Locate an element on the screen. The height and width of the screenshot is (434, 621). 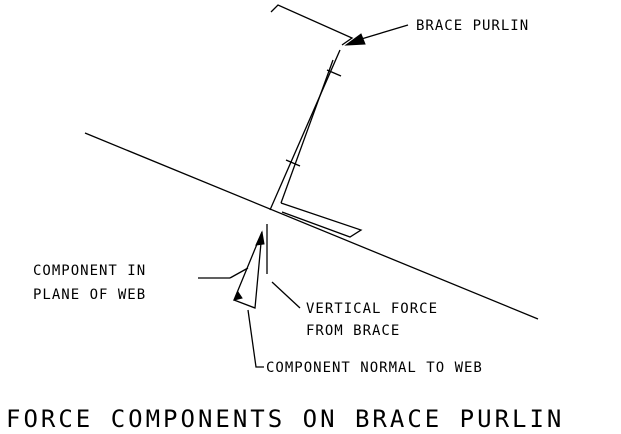
vertical-force-label-line2: FROM BRACE is located at coordinates (353, 331).